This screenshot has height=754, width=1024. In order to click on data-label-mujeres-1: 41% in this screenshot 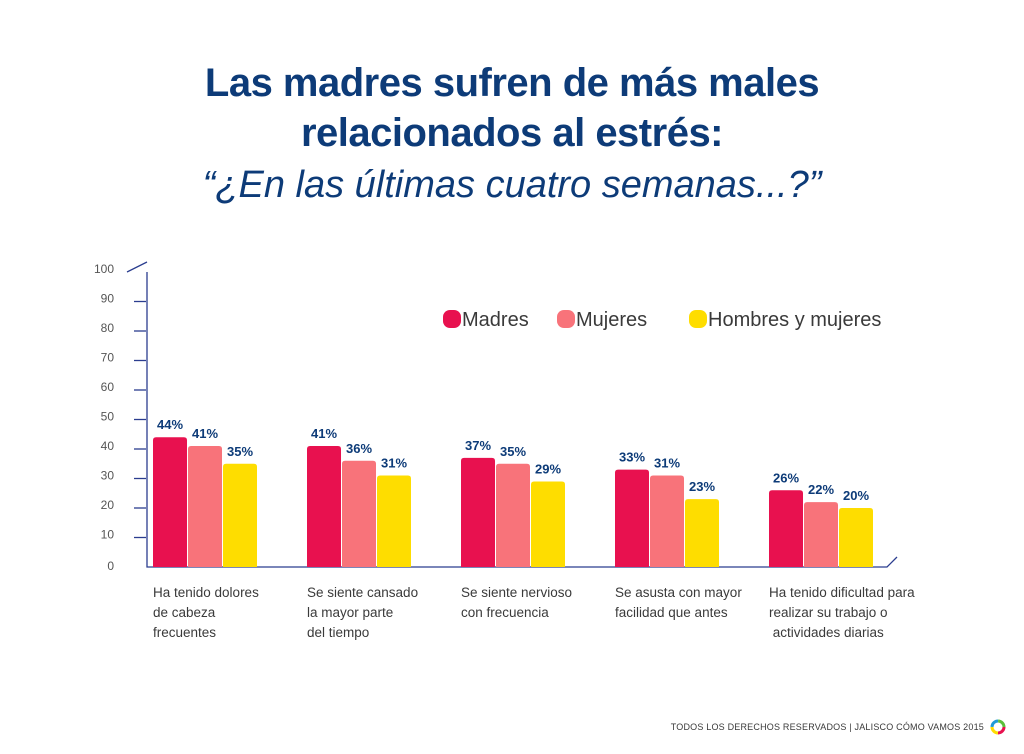, I will do `click(205, 433)`.